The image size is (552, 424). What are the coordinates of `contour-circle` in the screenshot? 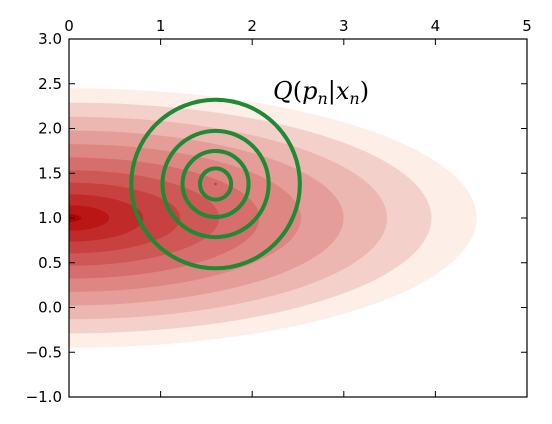 It's located at (215, 184).